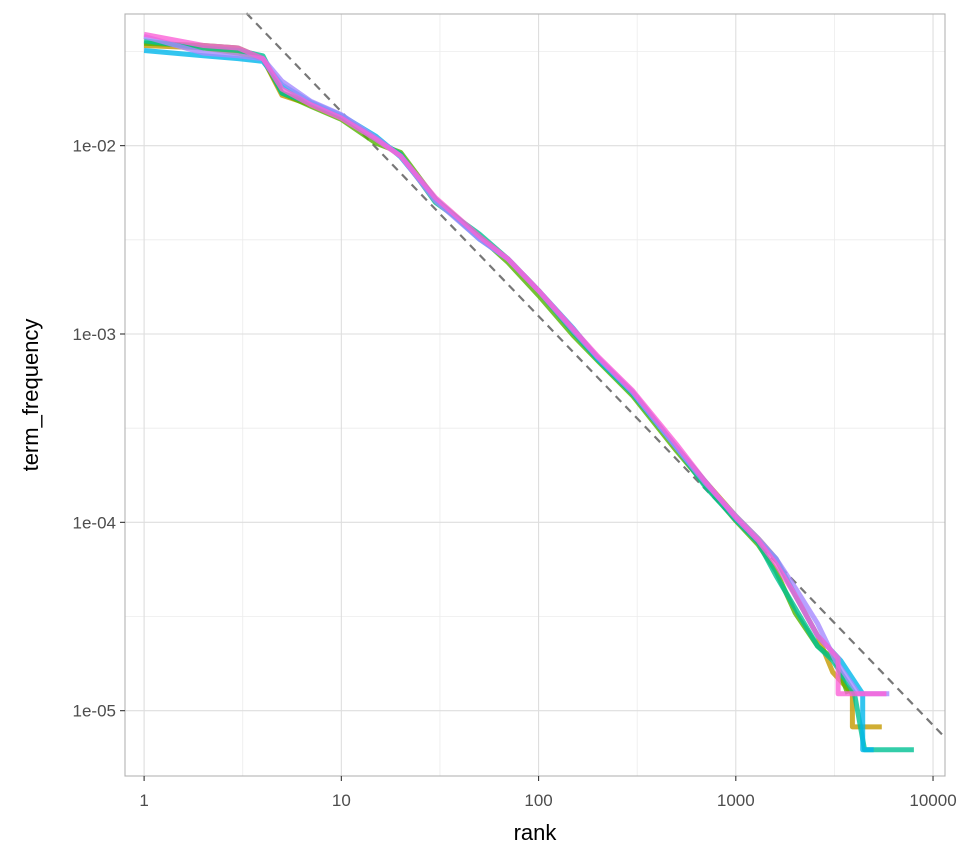 The width and height of the screenshot is (960, 864). Describe the element at coordinates (94, 334) in the screenshot. I see `y-tick-label: 1e-03` at that location.